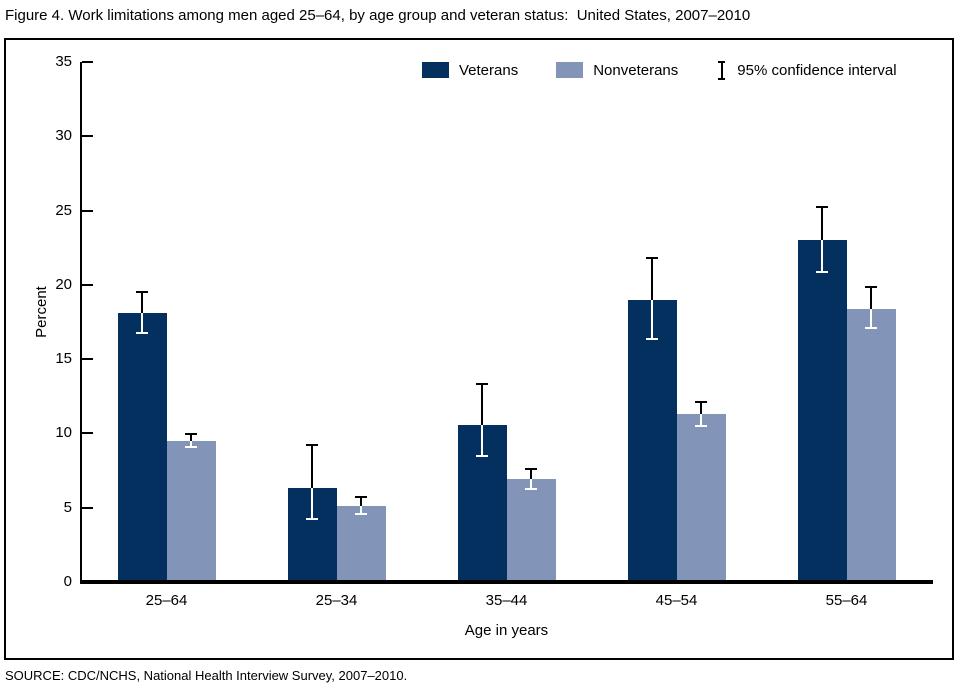 This screenshot has height=690, width=960. What do you see at coordinates (312, 504) in the screenshot?
I see `ci-Veterans-25-34-lower-stem` at bounding box center [312, 504].